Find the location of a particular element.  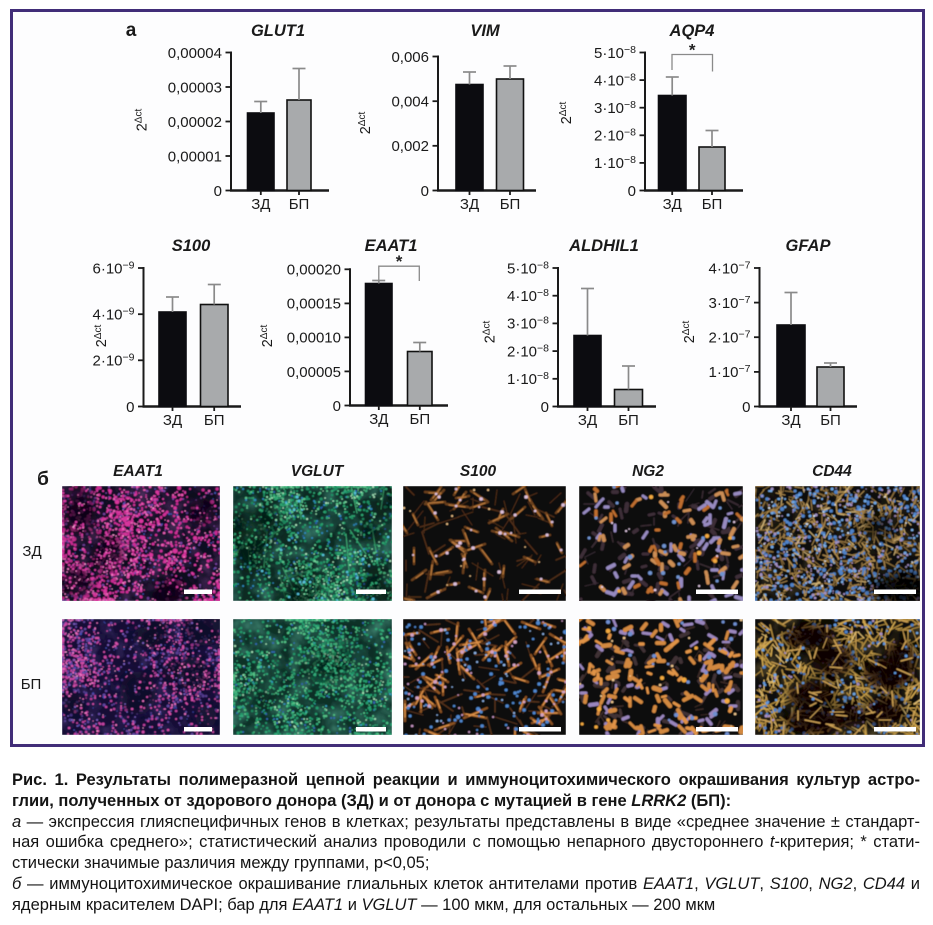

svg-text: 0,004 is located at coordinates (410, 102).